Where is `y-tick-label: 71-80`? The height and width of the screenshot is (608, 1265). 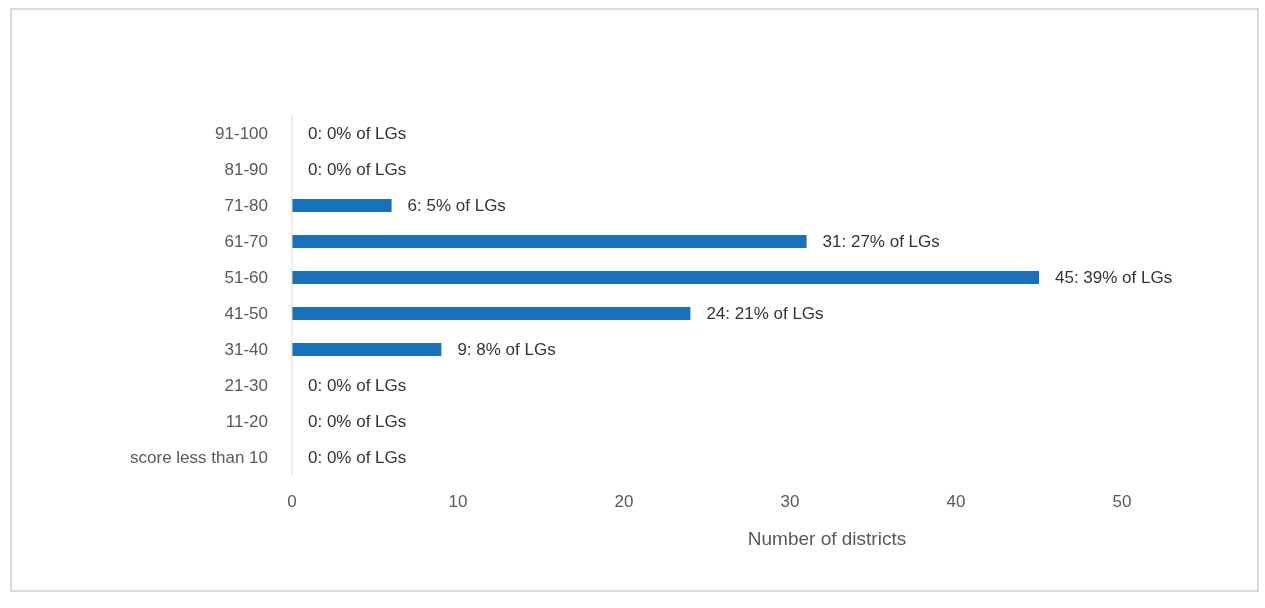
y-tick-label: 71-80 is located at coordinates (246, 206).